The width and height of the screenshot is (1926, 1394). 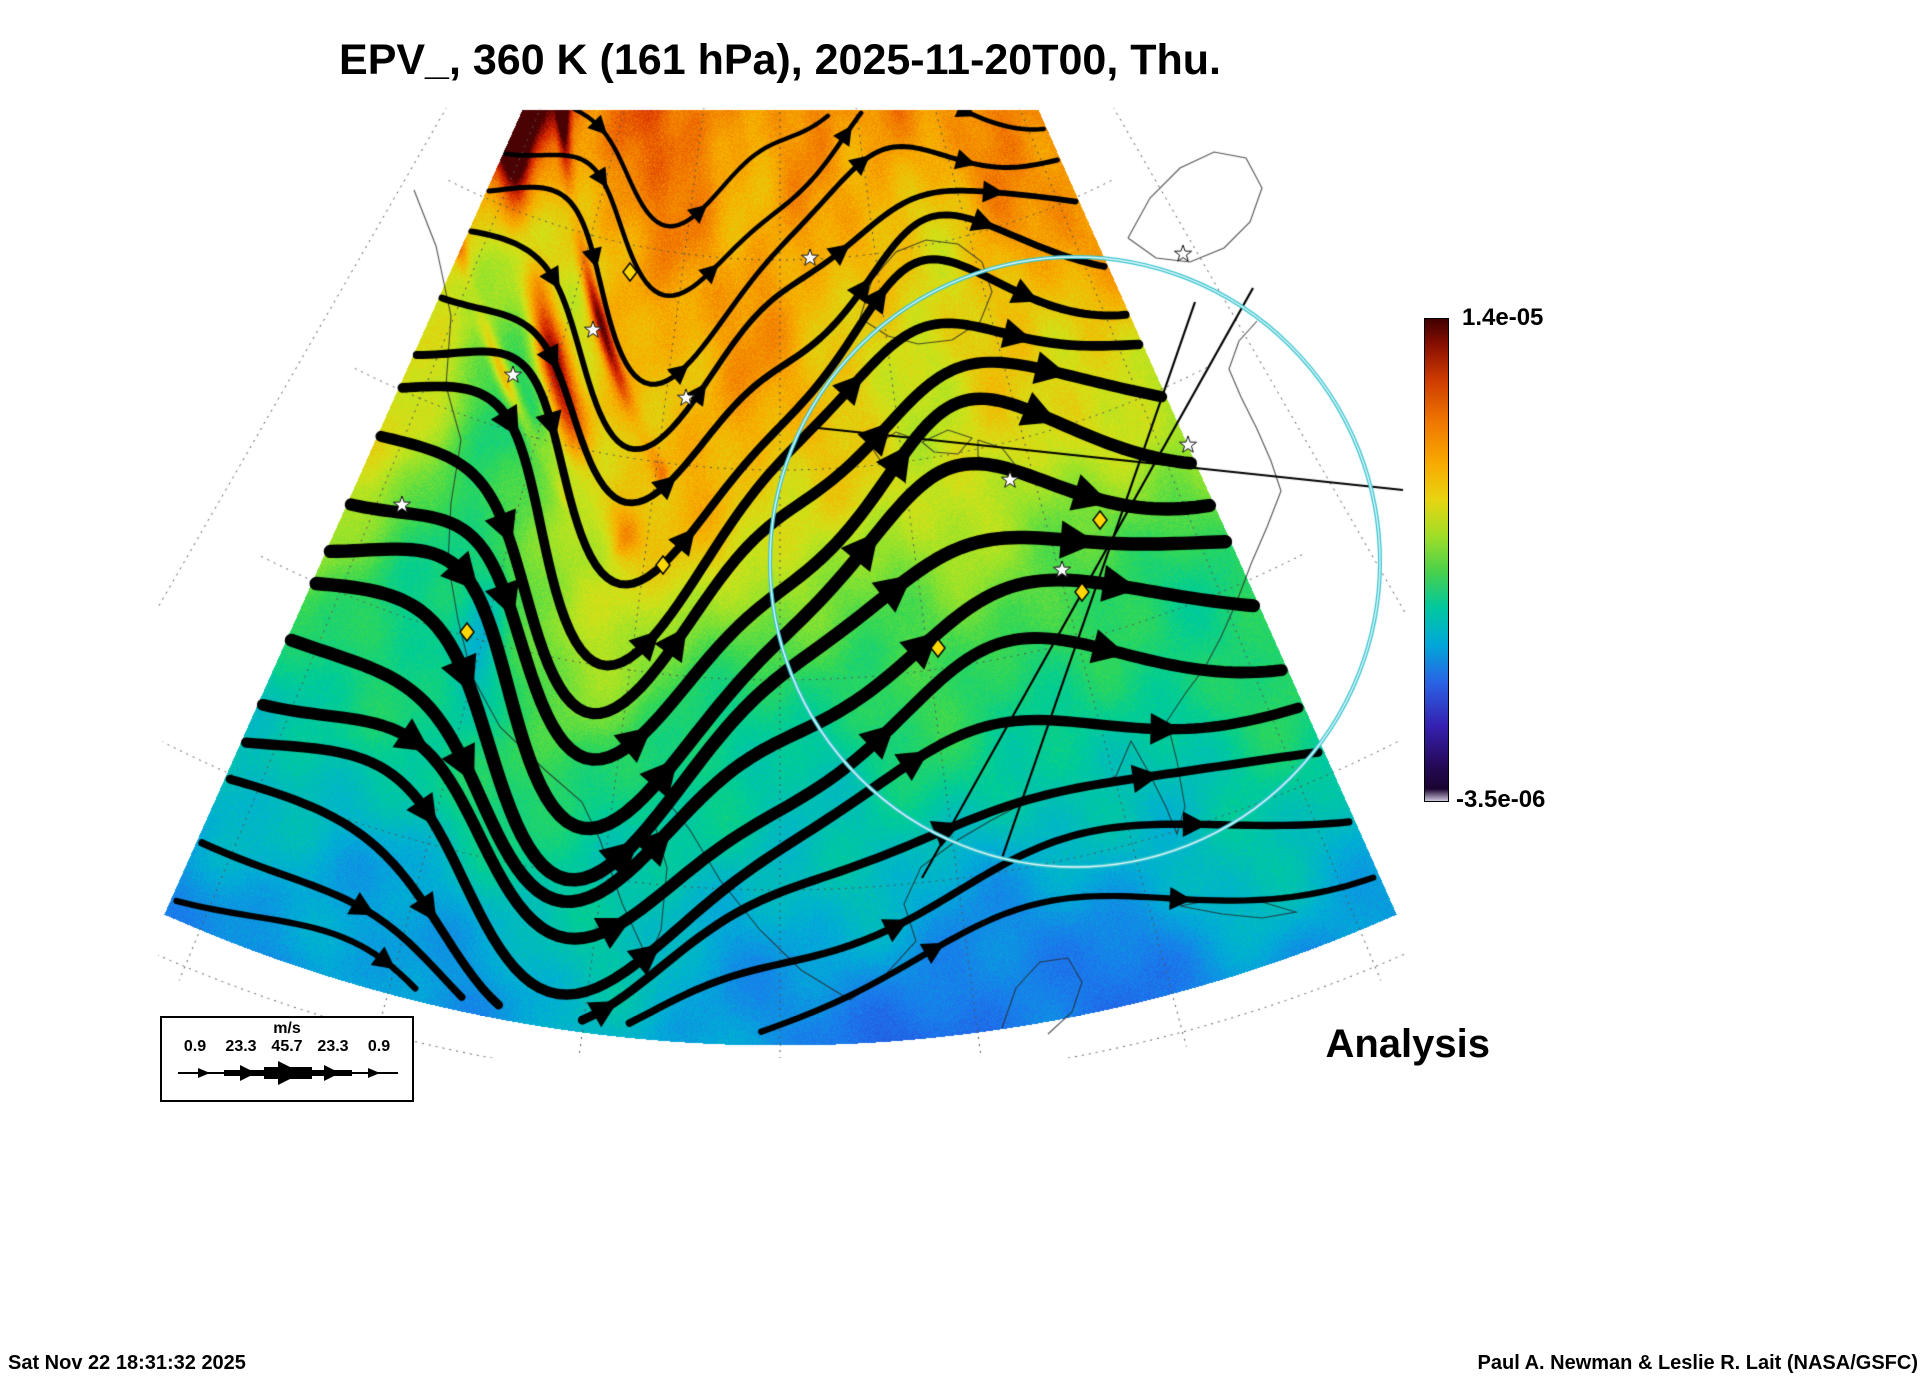 I want to click on colorbar-min-label: -3.5e-06, so click(x=1501, y=799).